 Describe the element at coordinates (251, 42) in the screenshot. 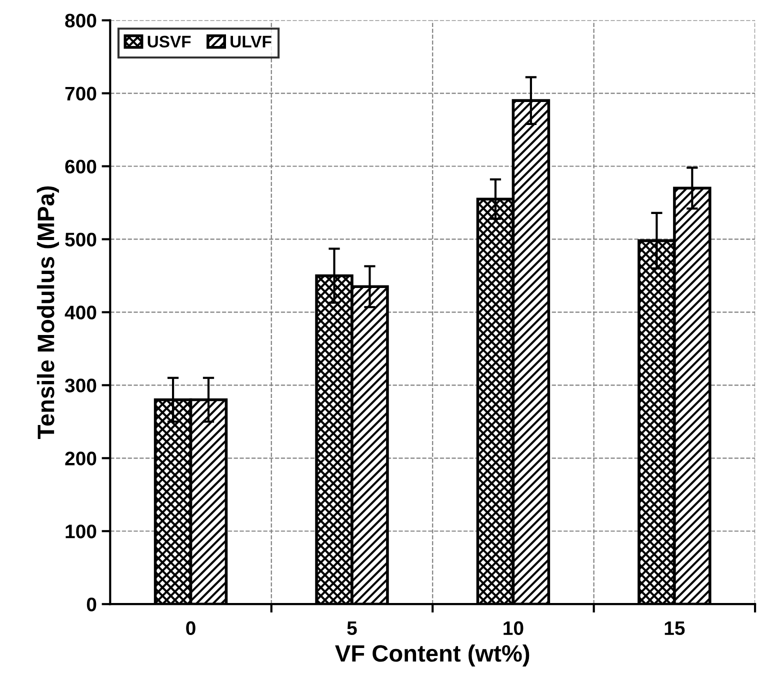

I see `legend-label: ULVF` at that location.